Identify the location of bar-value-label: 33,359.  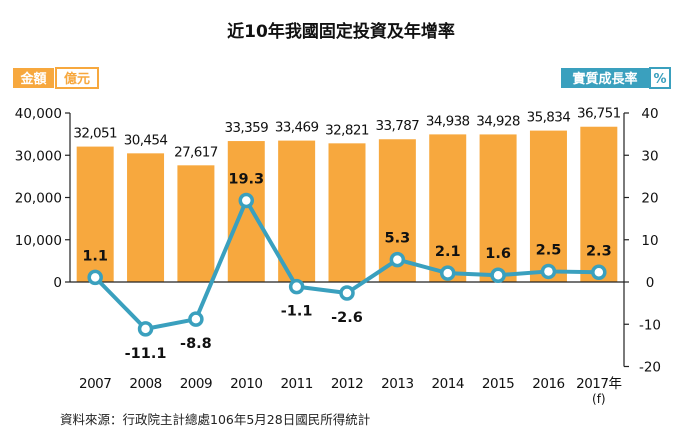
(246, 128).